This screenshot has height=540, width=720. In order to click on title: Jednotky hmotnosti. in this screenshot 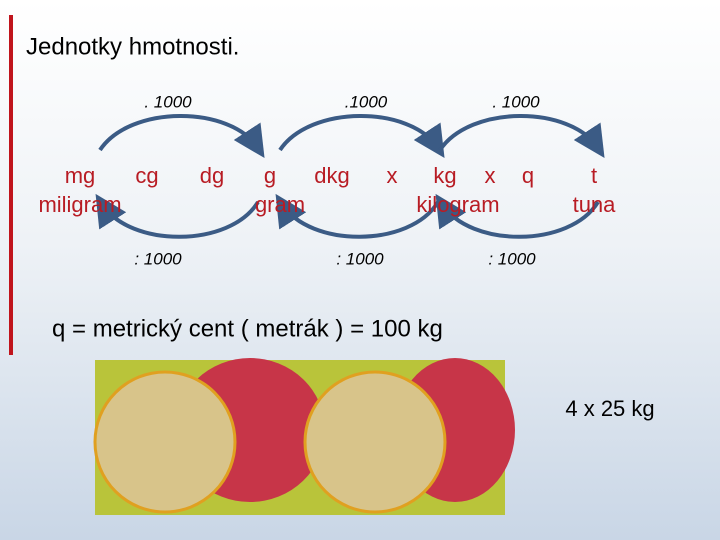, I will do `click(132, 46)`.